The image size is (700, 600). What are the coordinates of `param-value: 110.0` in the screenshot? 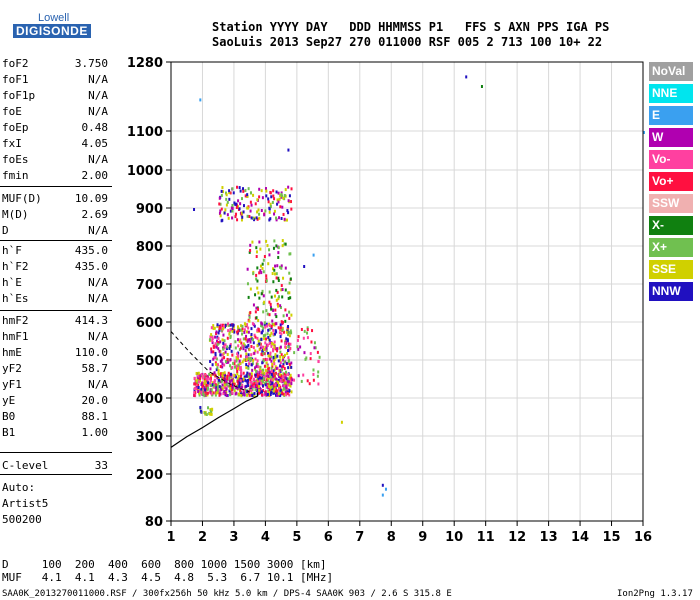 It's located at (91, 352).